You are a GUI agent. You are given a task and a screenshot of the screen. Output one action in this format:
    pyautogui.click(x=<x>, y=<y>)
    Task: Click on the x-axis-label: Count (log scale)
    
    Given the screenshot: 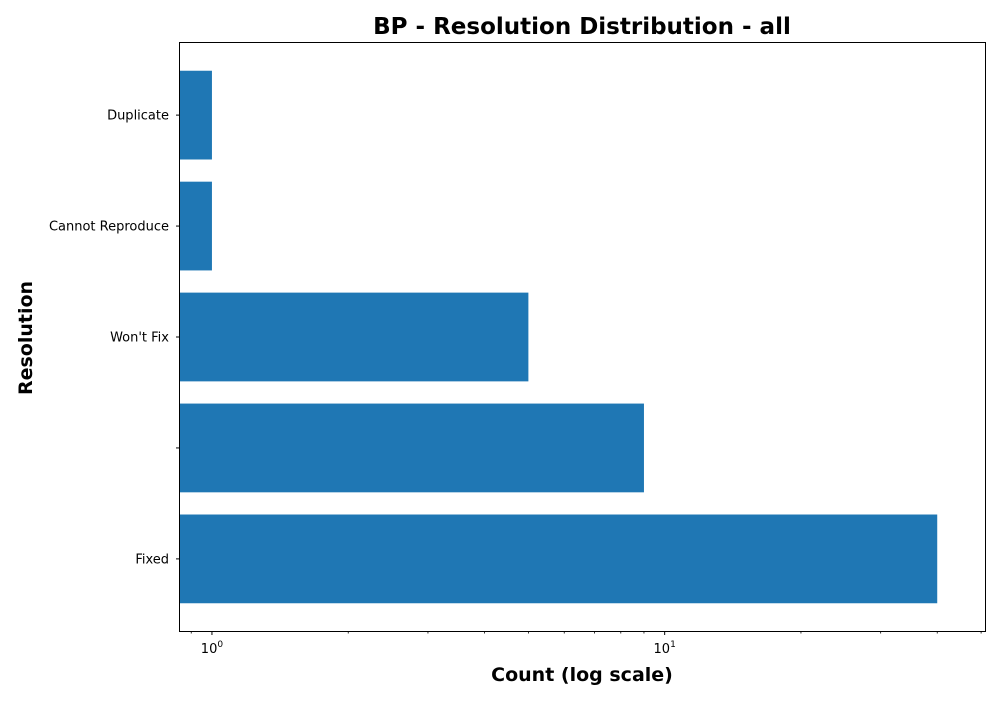 What is the action you would take?
    pyautogui.click(x=582, y=675)
    